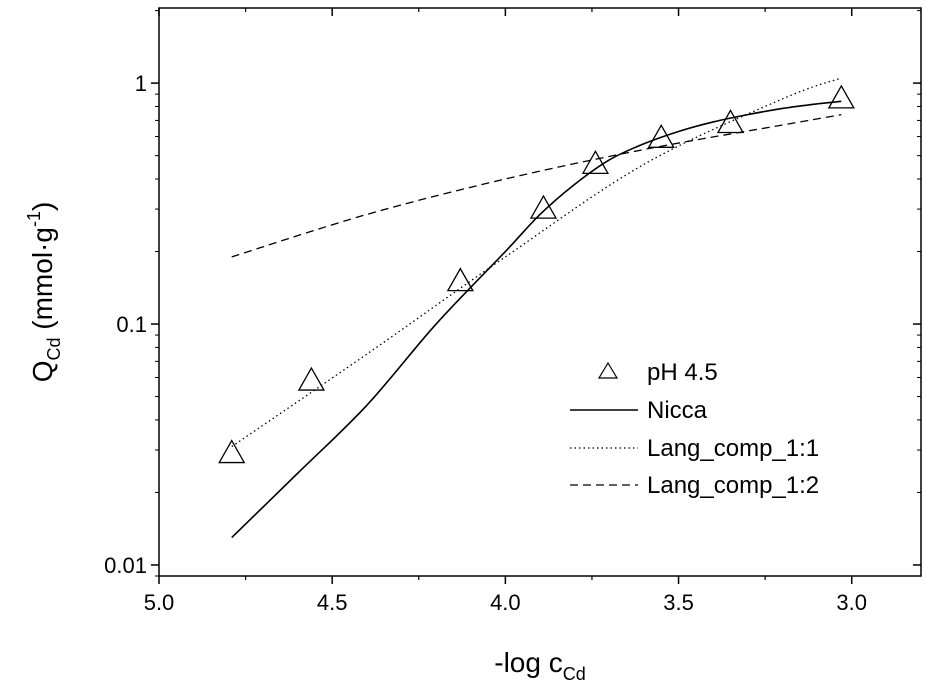 The width and height of the screenshot is (925, 697). Describe the element at coordinates (608, 370) in the screenshot. I see `legend-marker-triangle` at that location.